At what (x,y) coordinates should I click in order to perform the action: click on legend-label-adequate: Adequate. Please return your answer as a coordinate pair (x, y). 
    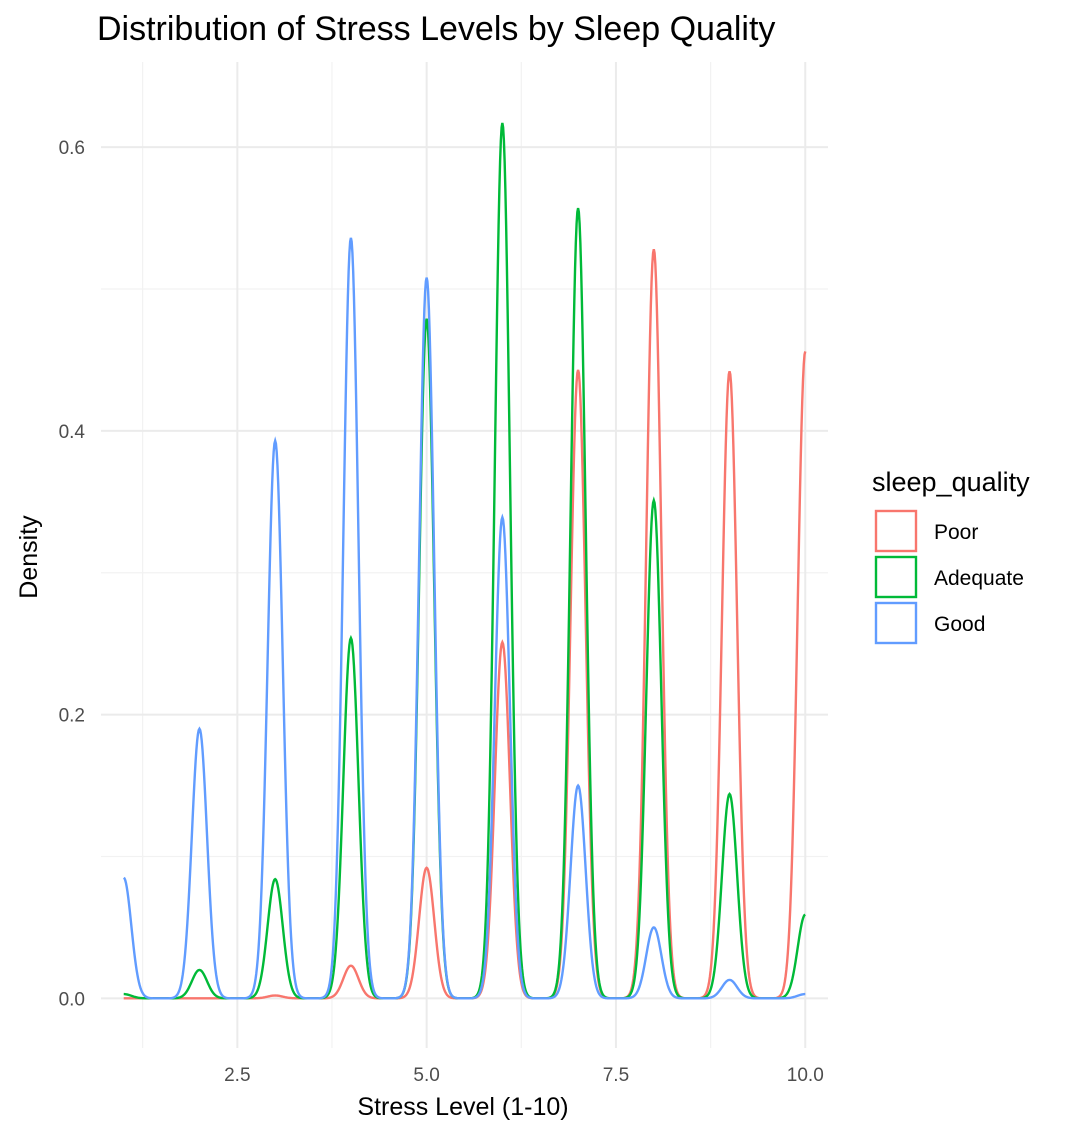
    Looking at the image, I should click on (979, 578).